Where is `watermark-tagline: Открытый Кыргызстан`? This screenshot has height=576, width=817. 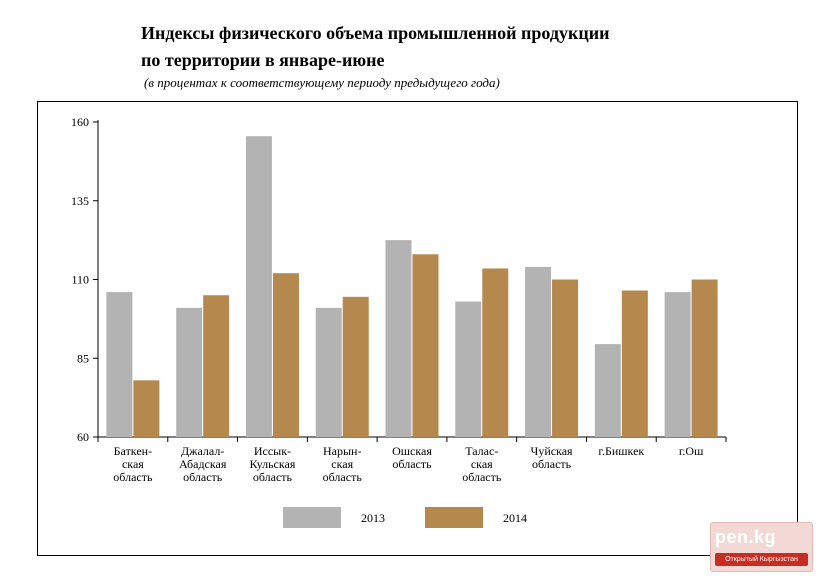 watermark-tagline: Открытый Кыргызстан is located at coordinates (761, 559).